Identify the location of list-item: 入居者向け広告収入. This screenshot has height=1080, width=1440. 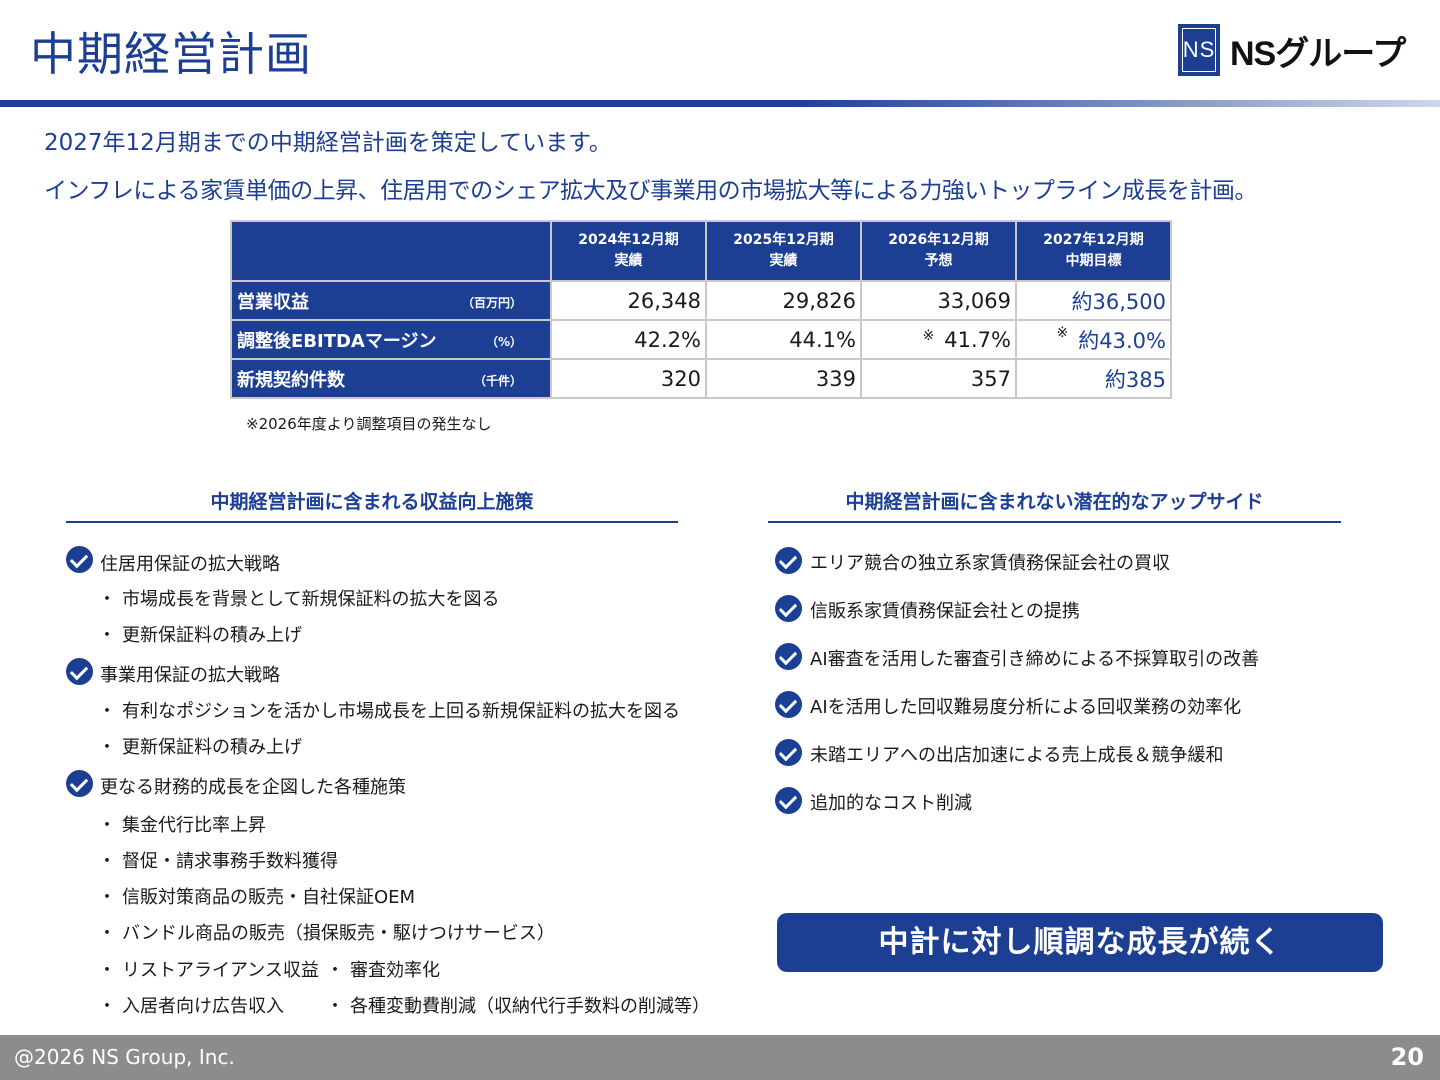
(203, 1006).